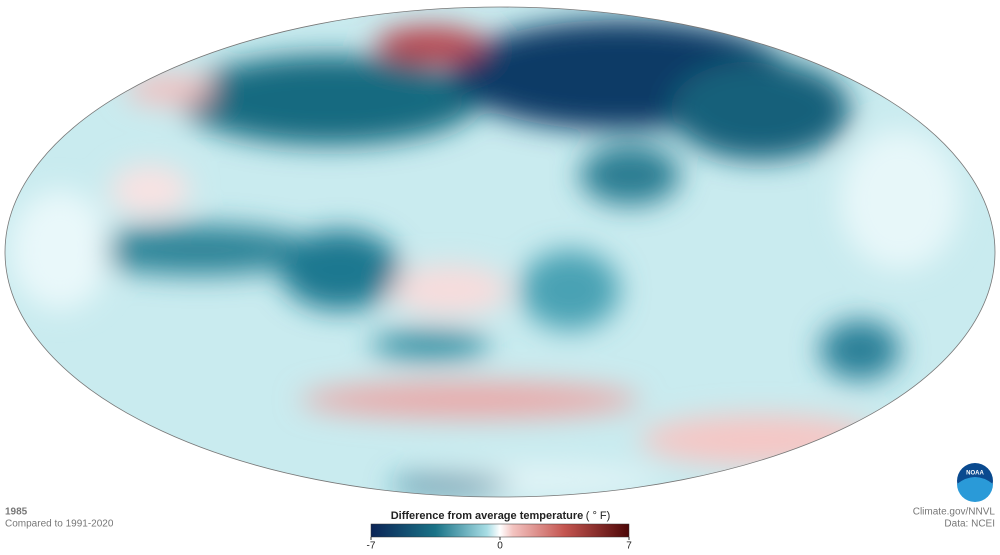  I want to click on color-bar, so click(500, 530).